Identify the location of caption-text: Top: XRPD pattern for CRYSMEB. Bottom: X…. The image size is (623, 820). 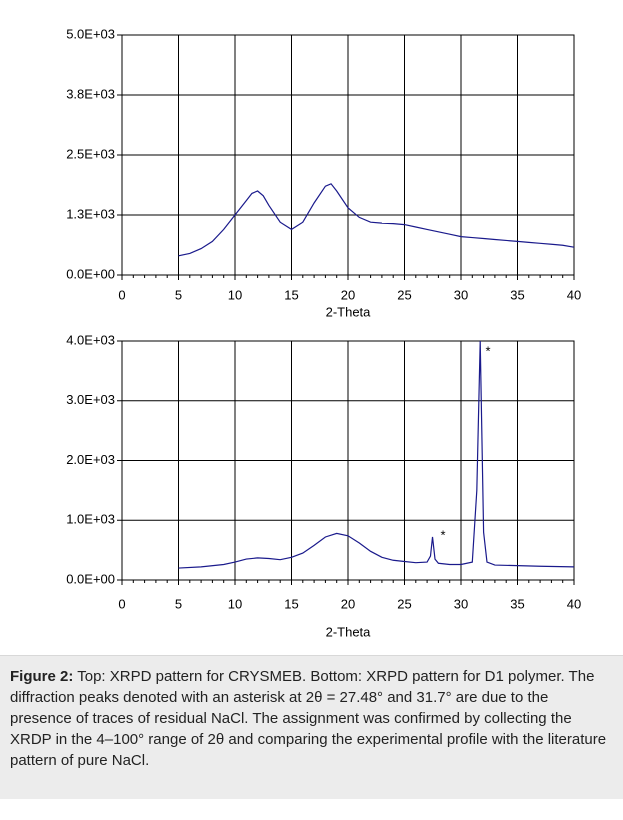
(308, 718).